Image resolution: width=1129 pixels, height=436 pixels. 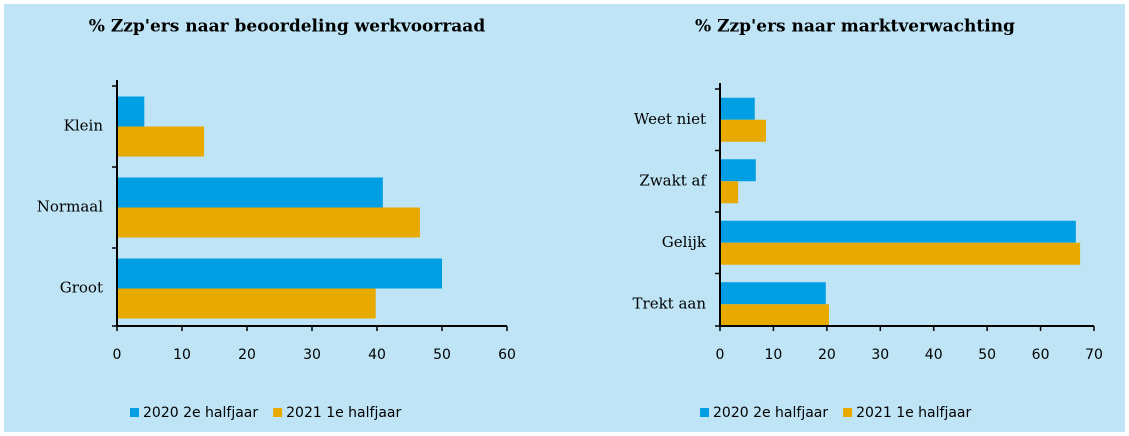 I want to click on category-label: Gelijk, so click(x=684, y=242).